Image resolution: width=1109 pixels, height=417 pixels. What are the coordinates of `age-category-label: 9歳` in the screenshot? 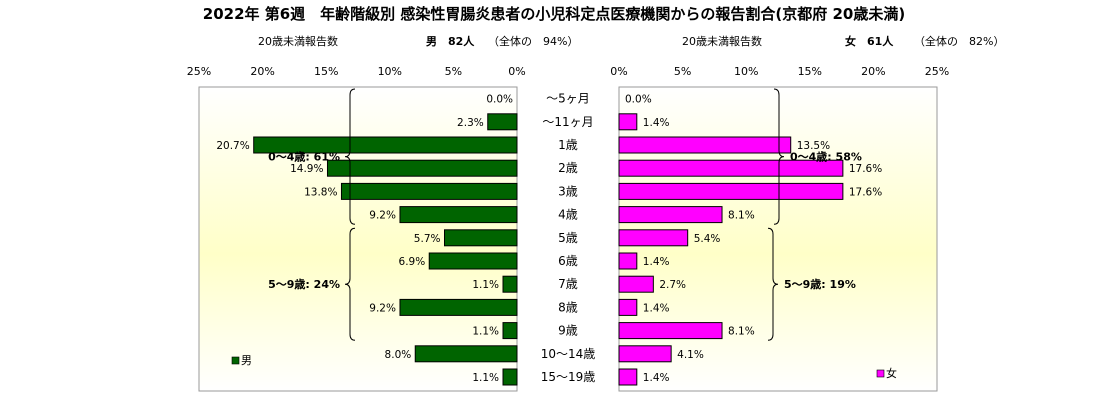 It's located at (568, 331).